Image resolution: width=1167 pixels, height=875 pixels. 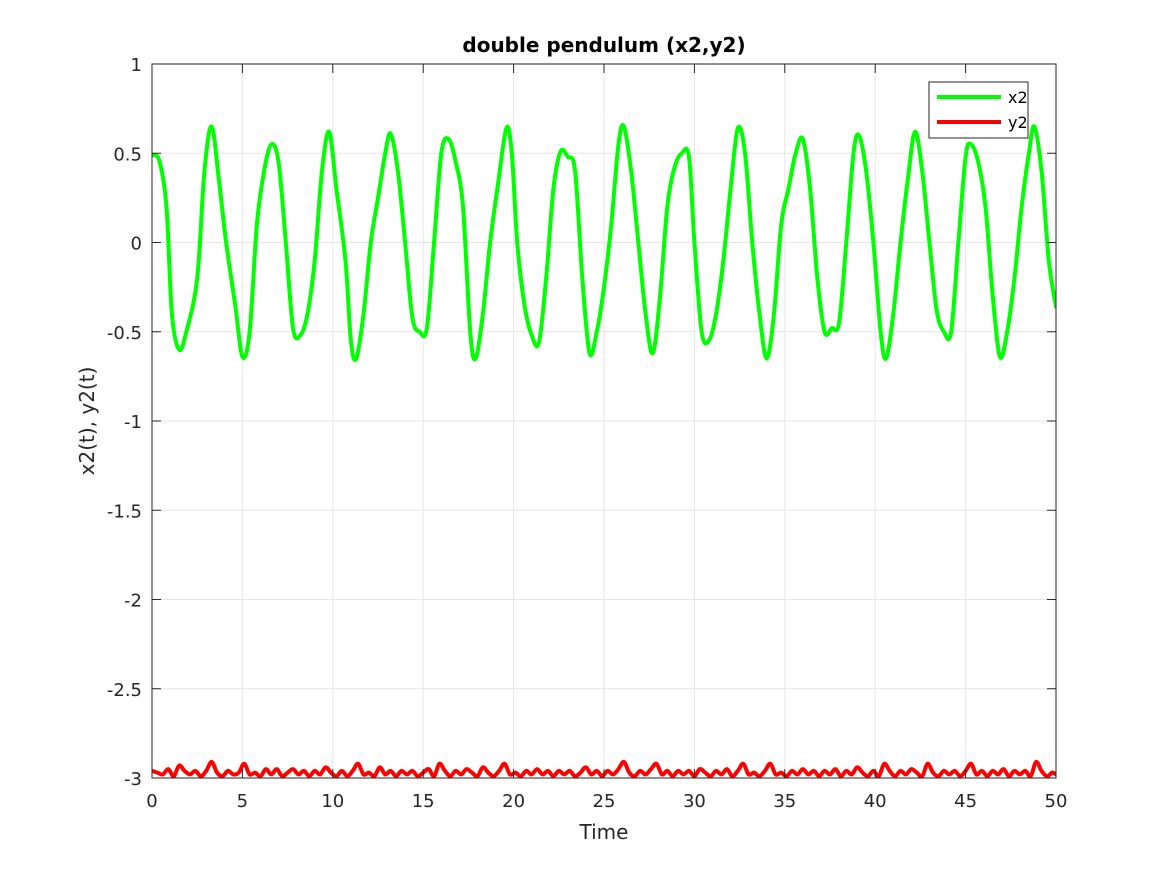 What do you see at coordinates (124, 690) in the screenshot?
I see `y-tick-label: -2.5` at bounding box center [124, 690].